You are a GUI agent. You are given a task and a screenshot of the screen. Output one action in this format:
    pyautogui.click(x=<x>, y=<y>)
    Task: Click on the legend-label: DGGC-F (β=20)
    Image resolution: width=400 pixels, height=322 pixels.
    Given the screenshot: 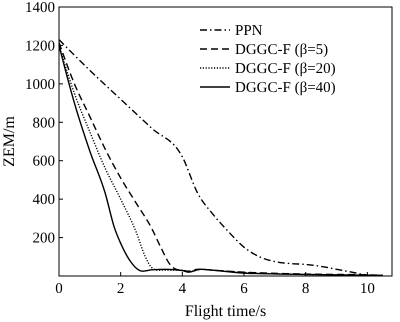 What is the action you would take?
    pyautogui.click(x=285, y=69)
    